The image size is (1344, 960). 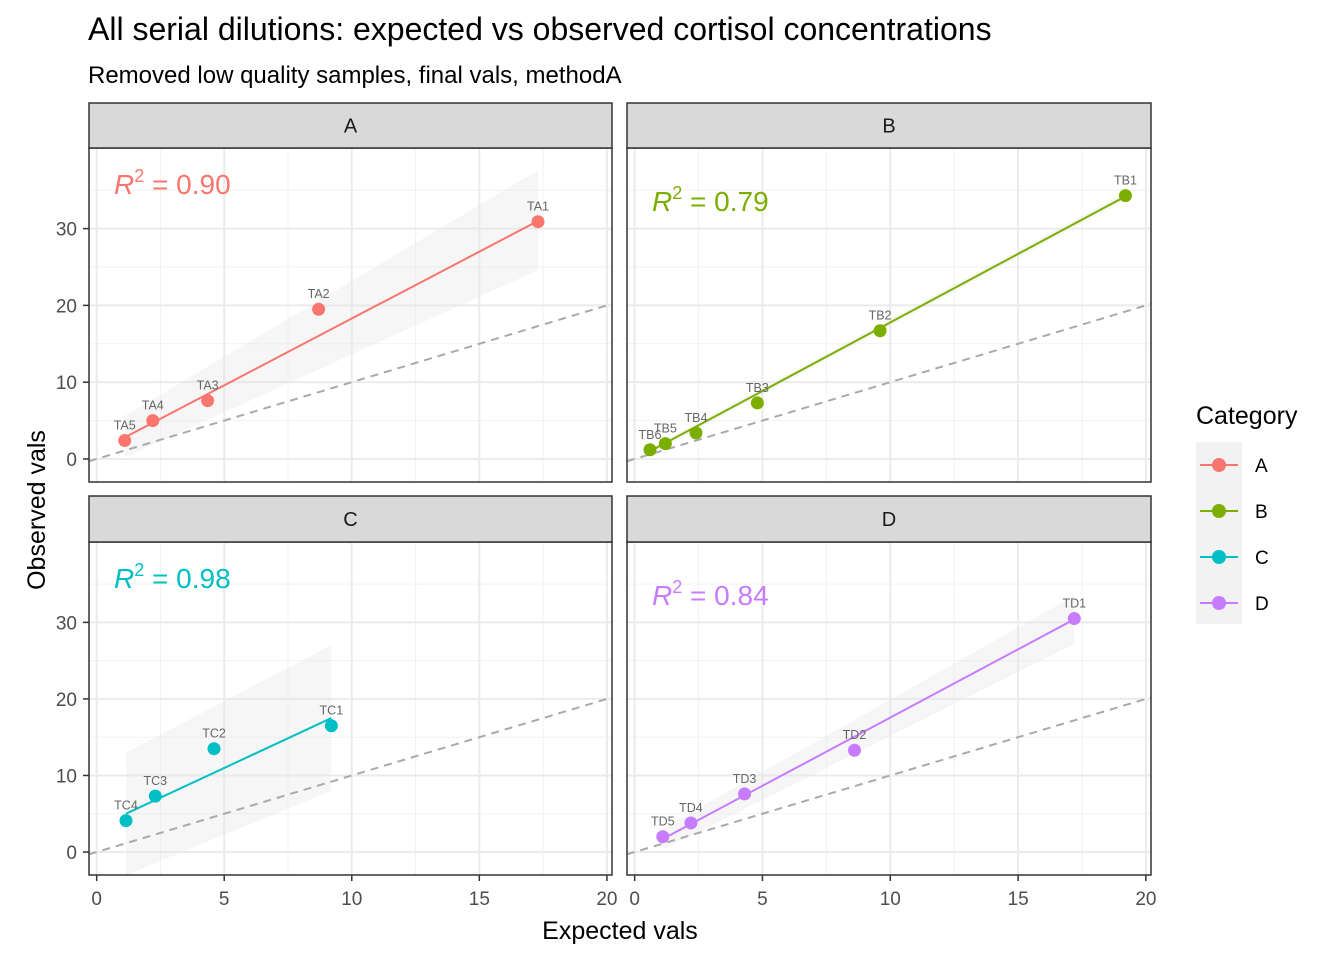 I want to click on panel-plot-area: TA1 TA2 TA3 TA4 TA5, so click(x=350, y=316).